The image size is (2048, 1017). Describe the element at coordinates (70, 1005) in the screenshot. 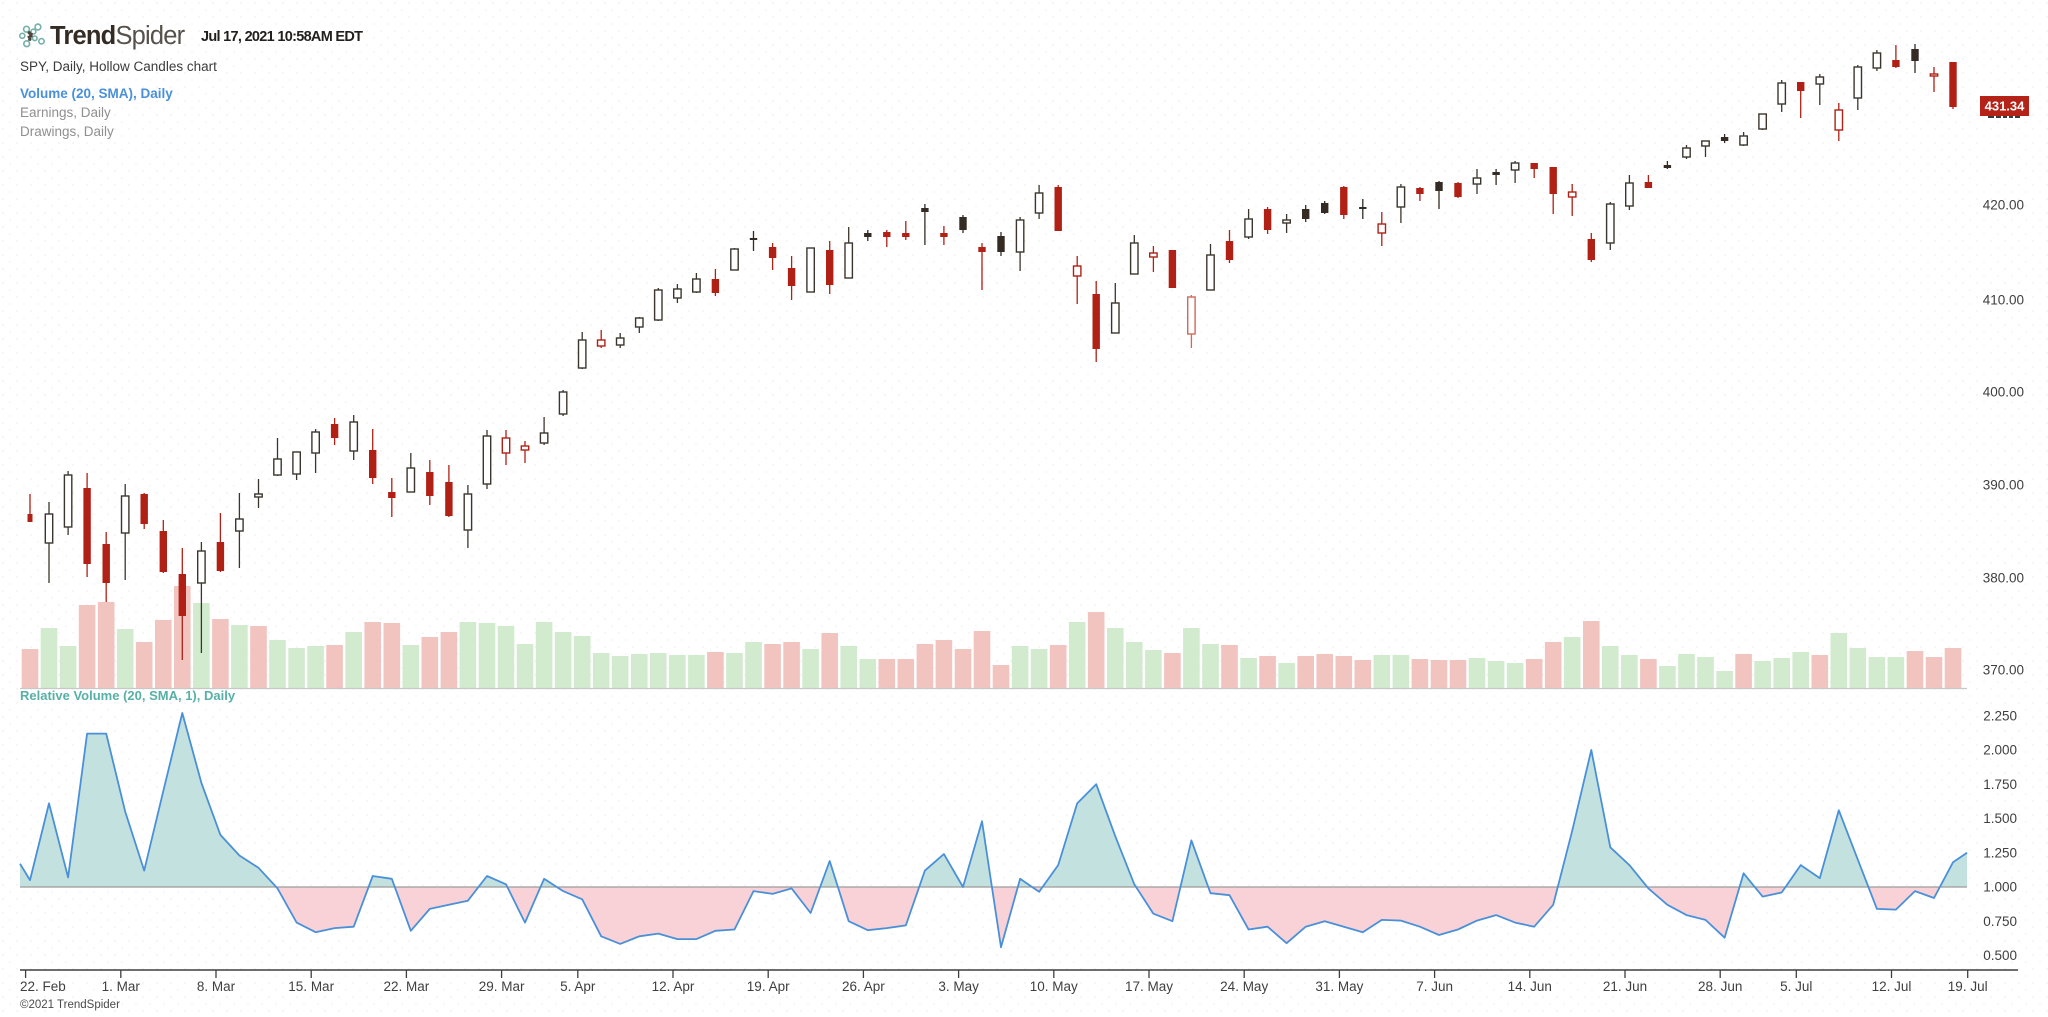

I see `svg-text: ©2021 TrendSpider` at that location.